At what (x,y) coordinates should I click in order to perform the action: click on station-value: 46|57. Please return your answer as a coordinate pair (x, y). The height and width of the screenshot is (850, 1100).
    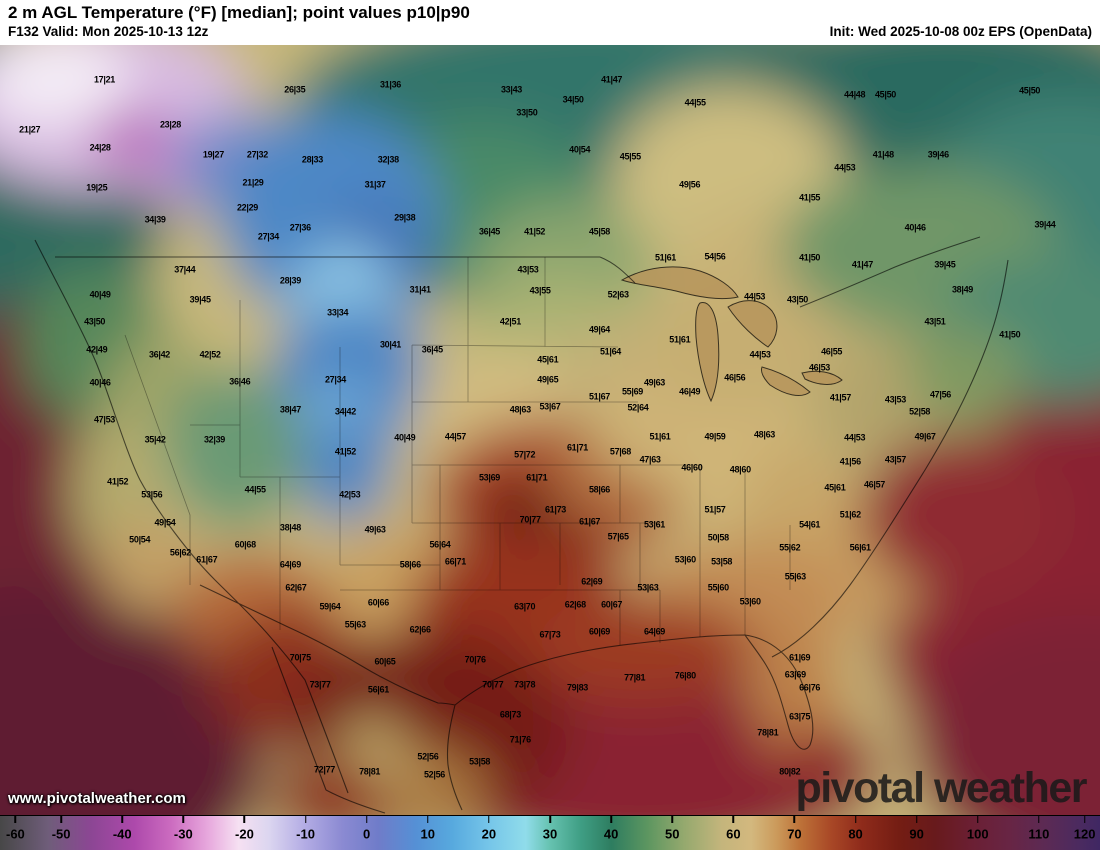
    Looking at the image, I should click on (874, 484).